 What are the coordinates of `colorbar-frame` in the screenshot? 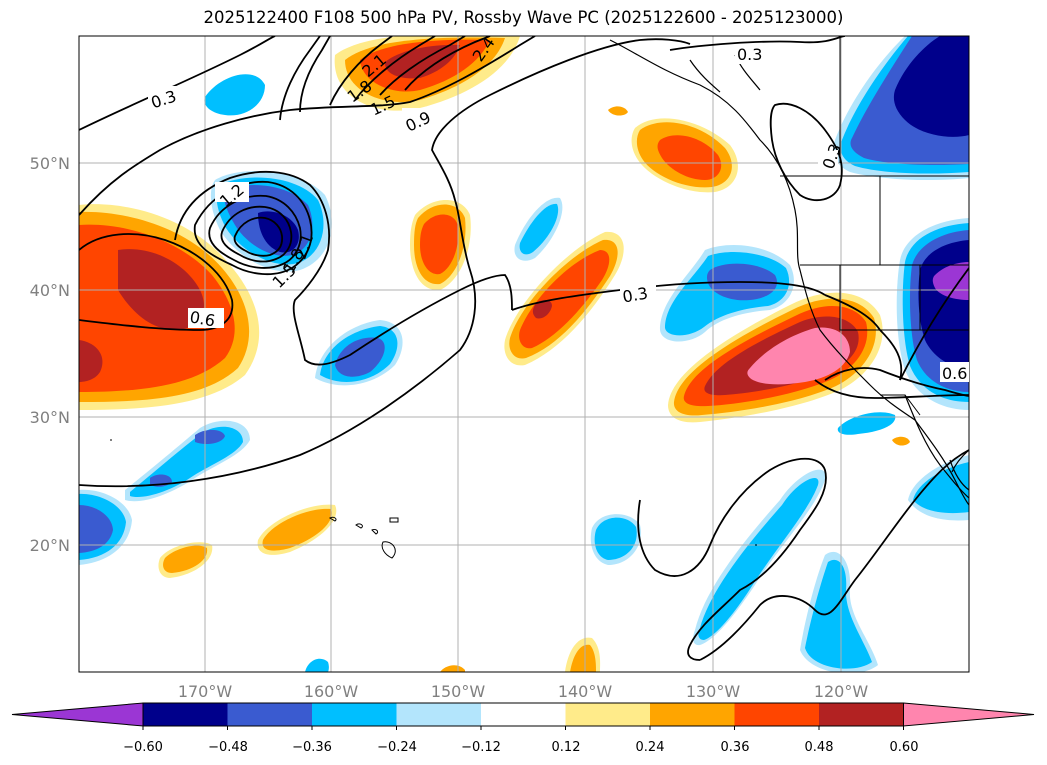 It's located at (523, 714).